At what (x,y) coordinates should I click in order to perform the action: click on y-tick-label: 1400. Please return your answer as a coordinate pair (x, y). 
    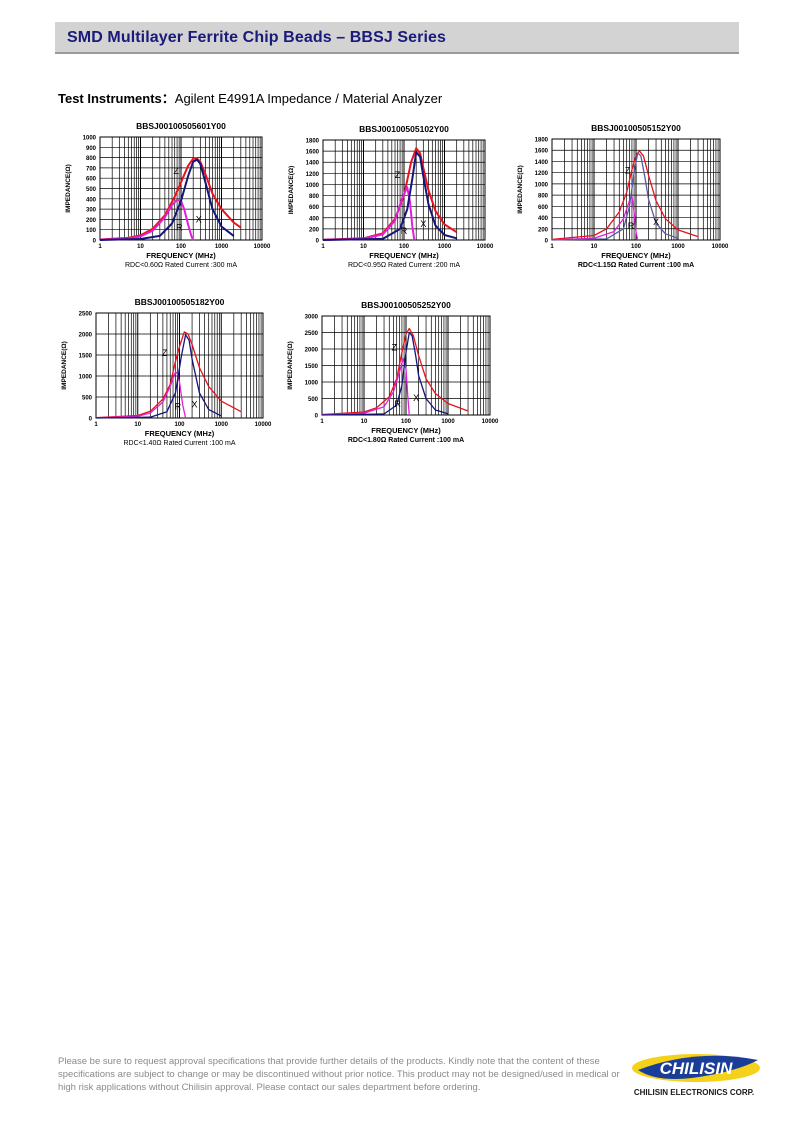
    Looking at the image, I should click on (313, 164).